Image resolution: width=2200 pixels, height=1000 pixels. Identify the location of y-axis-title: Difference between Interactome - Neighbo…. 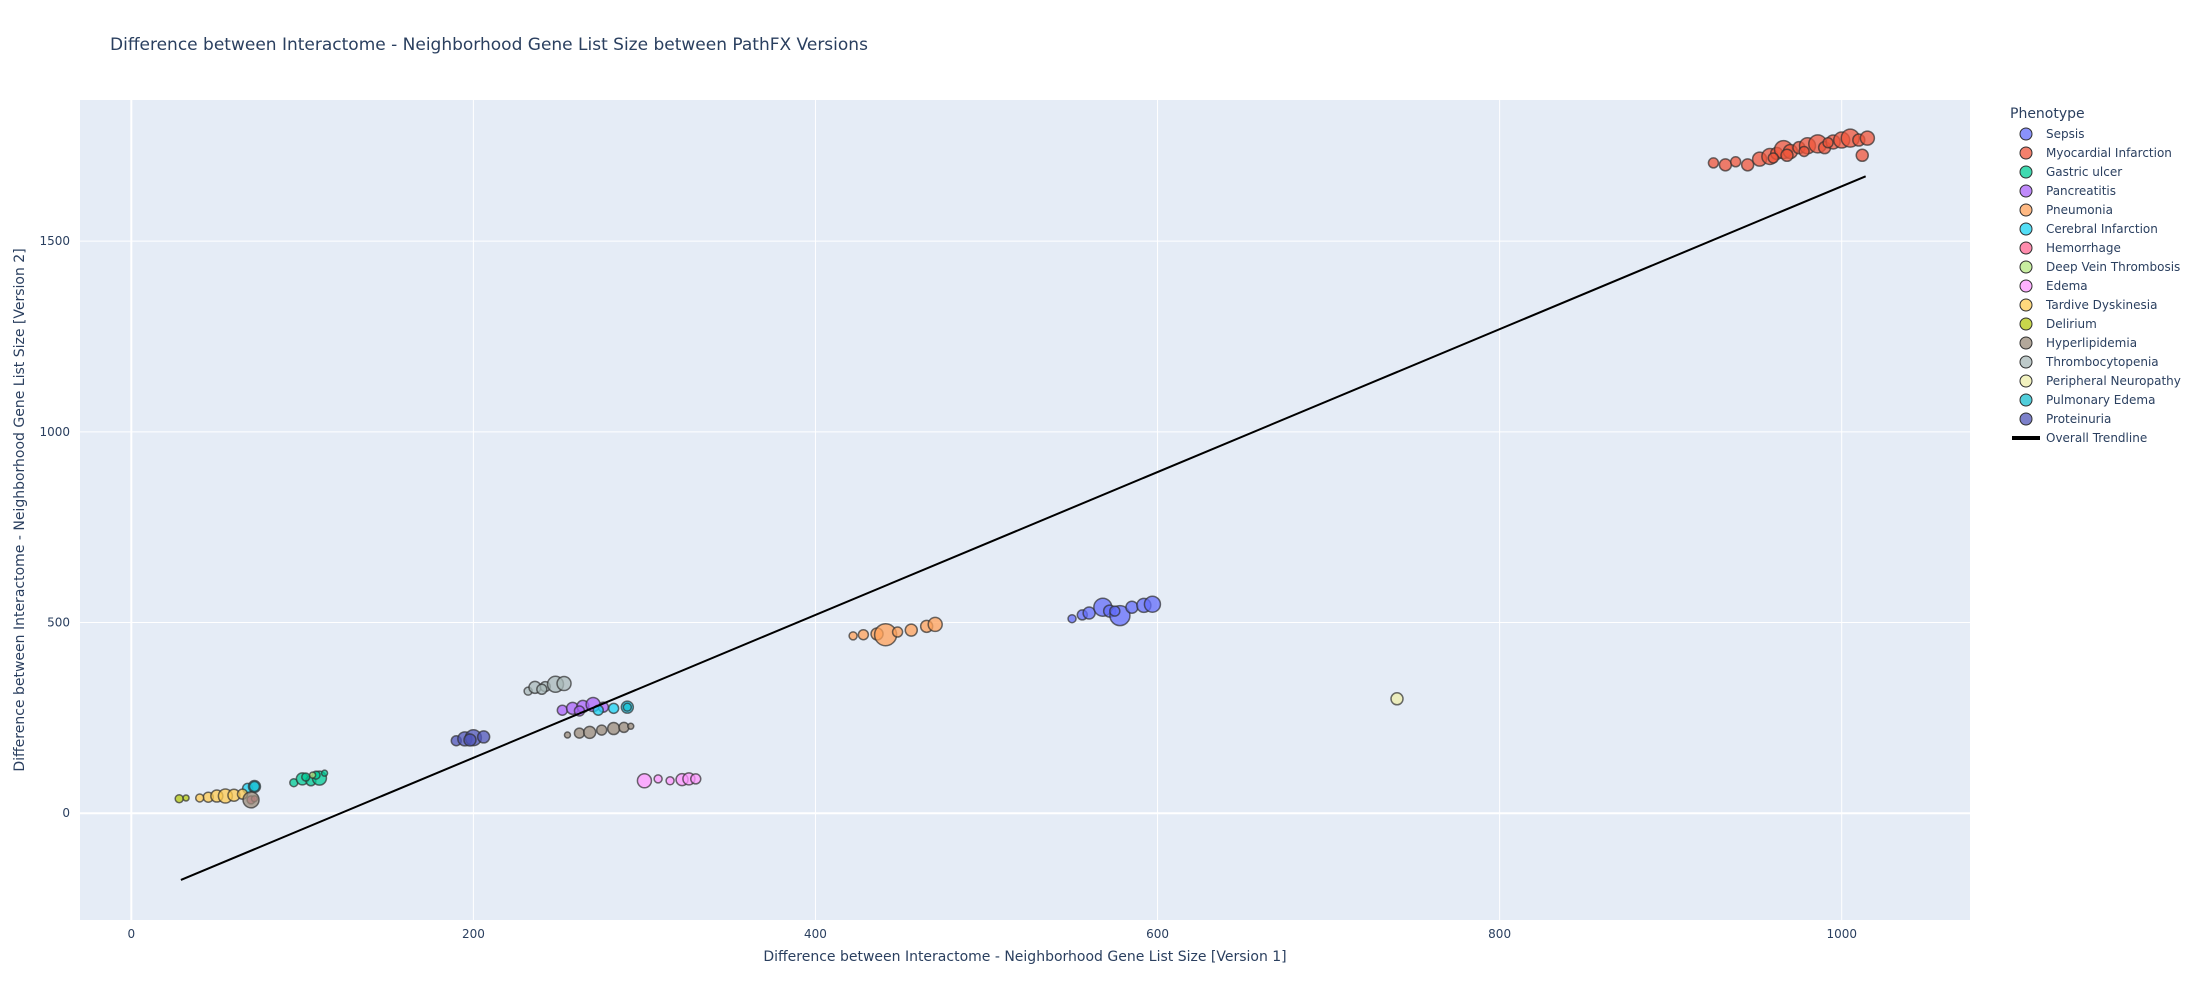
(20, 509).